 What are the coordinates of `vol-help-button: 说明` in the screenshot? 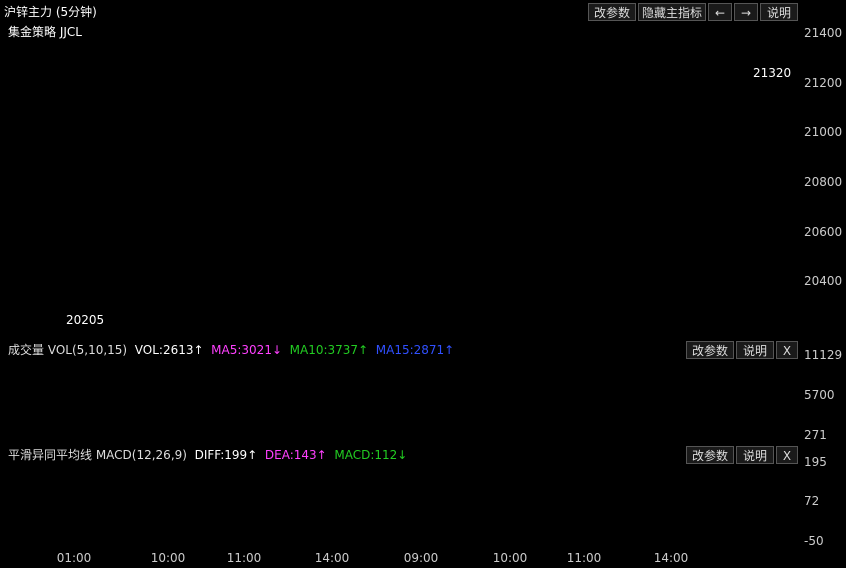 It's located at (755, 350).